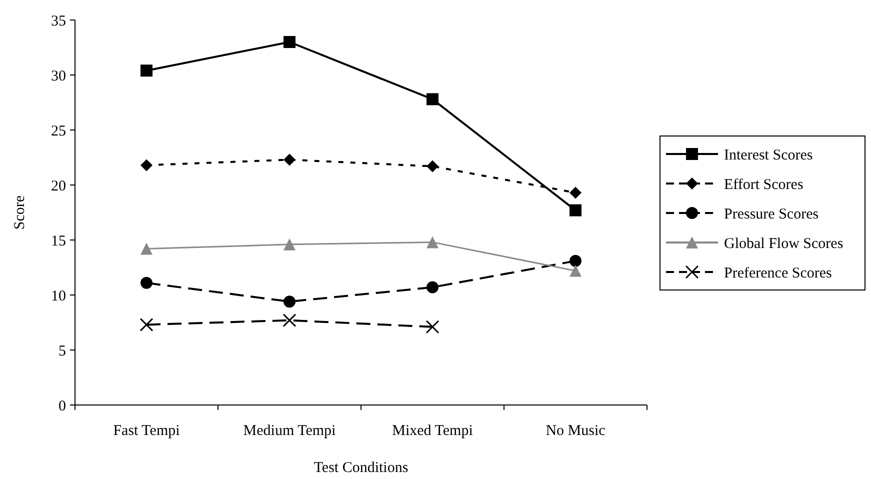 The height and width of the screenshot is (479, 871). What do you see at coordinates (771, 214) in the screenshot?
I see `legend-label: Pressure Scores` at bounding box center [771, 214].